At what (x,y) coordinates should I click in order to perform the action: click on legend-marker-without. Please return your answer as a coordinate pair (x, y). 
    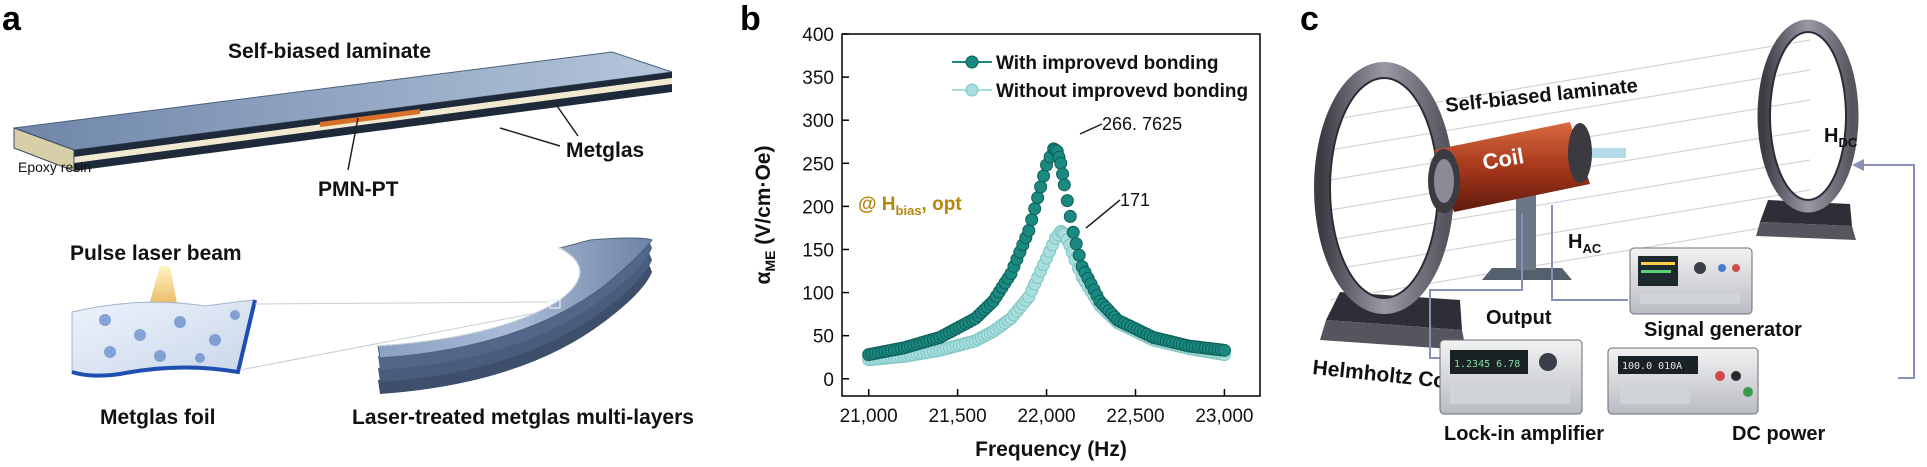
    Looking at the image, I should click on (972, 90).